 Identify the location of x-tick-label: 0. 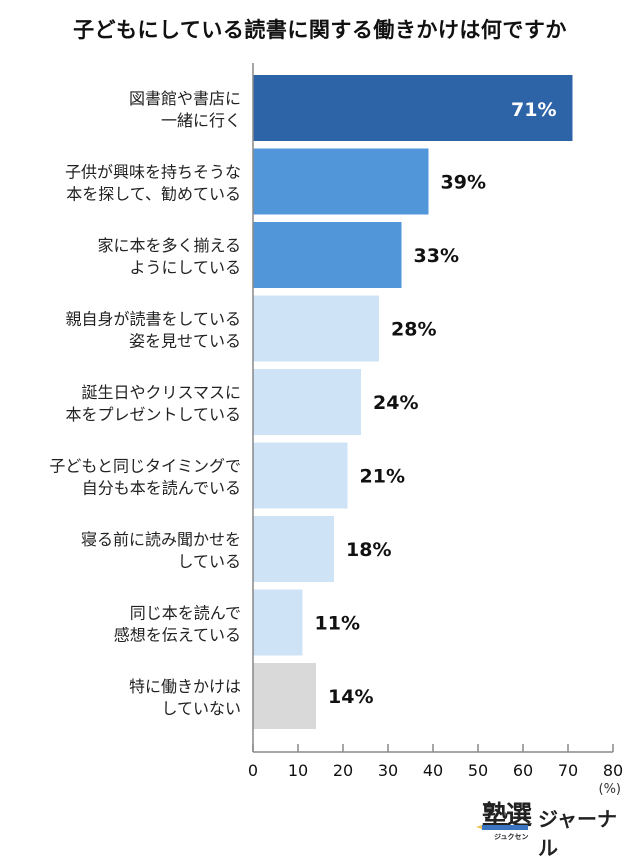
(253, 770).